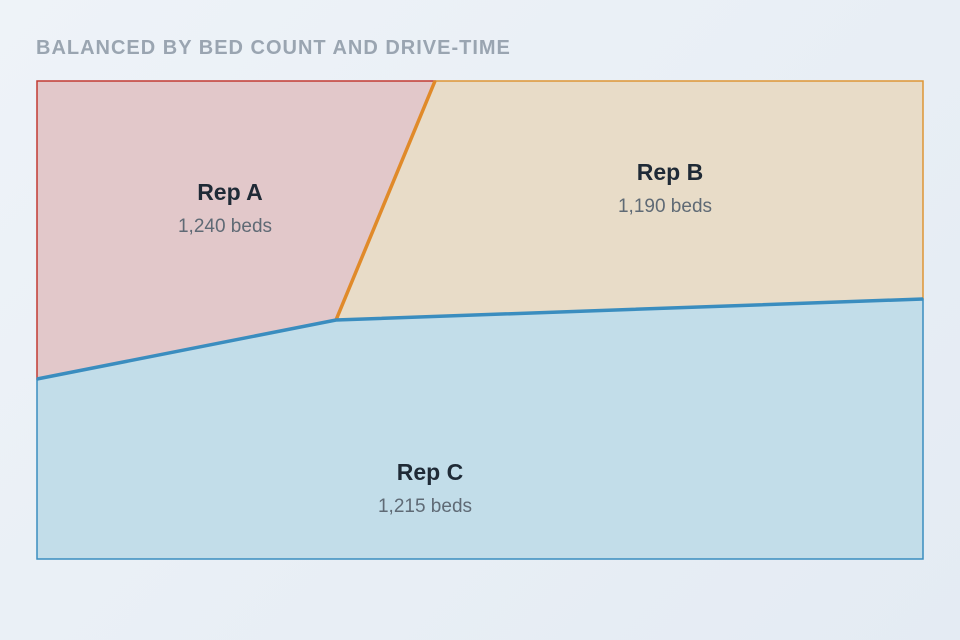 This screenshot has width=960, height=640. Describe the element at coordinates (480, 339) in the screenshot. I see `boundary-c` at that location.